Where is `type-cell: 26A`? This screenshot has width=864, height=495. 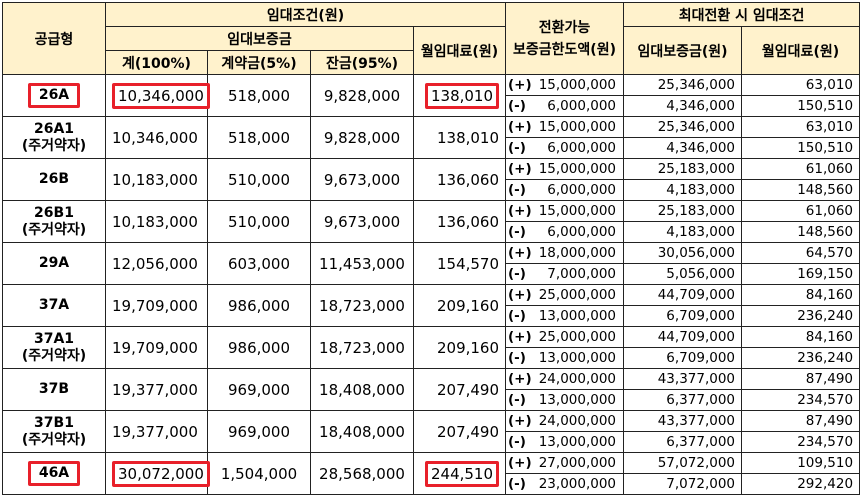
type-cell: 26A is located at coordinates (54, 95).